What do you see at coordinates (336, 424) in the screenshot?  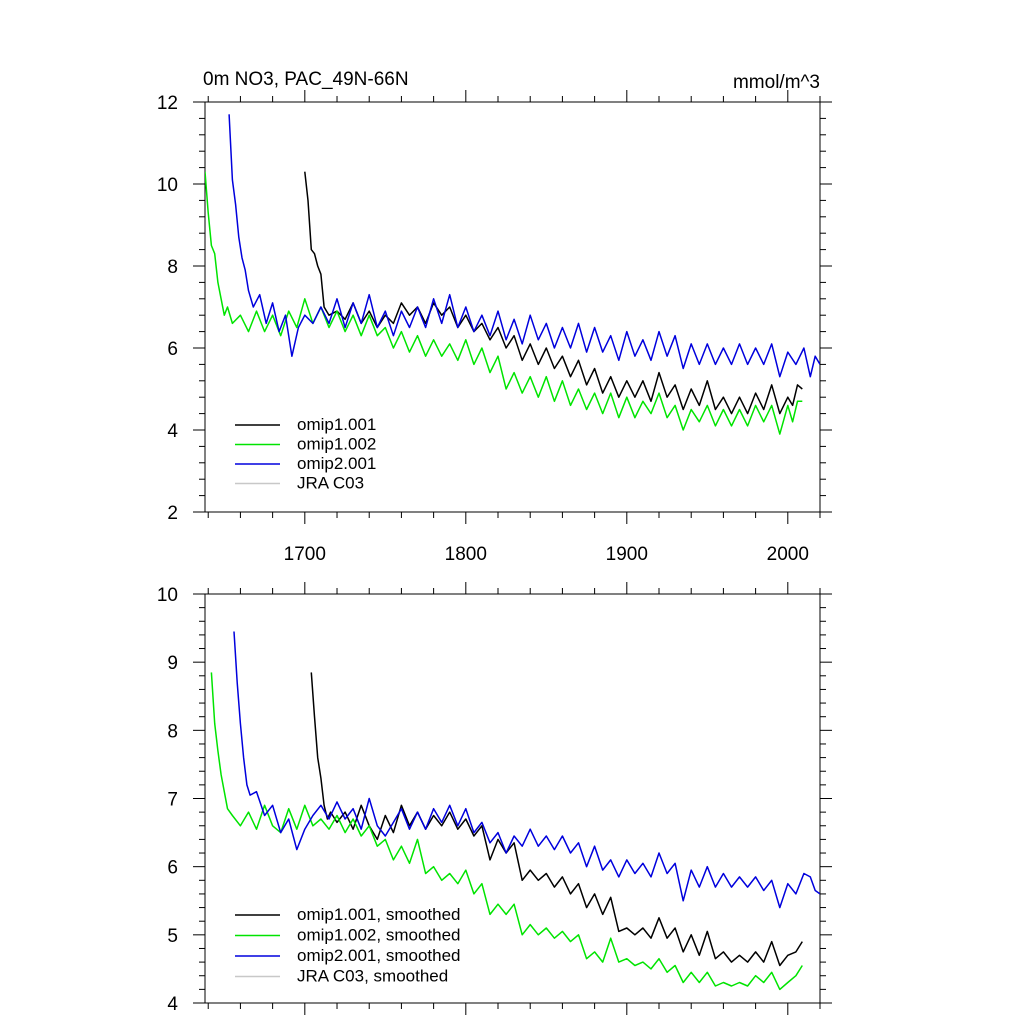 I see `top-legend-label-omip1-001: omip1.001` at bounding box center [336, 424].